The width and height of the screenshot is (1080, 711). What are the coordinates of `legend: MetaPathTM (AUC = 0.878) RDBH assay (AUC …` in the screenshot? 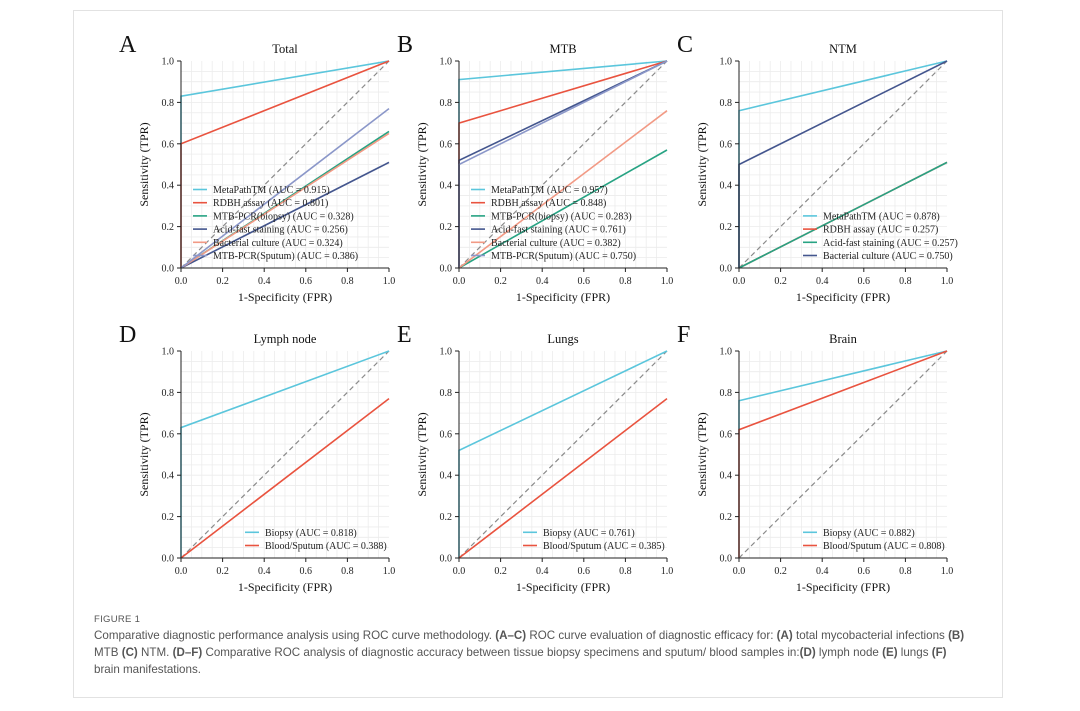 It's located at (880, 236).